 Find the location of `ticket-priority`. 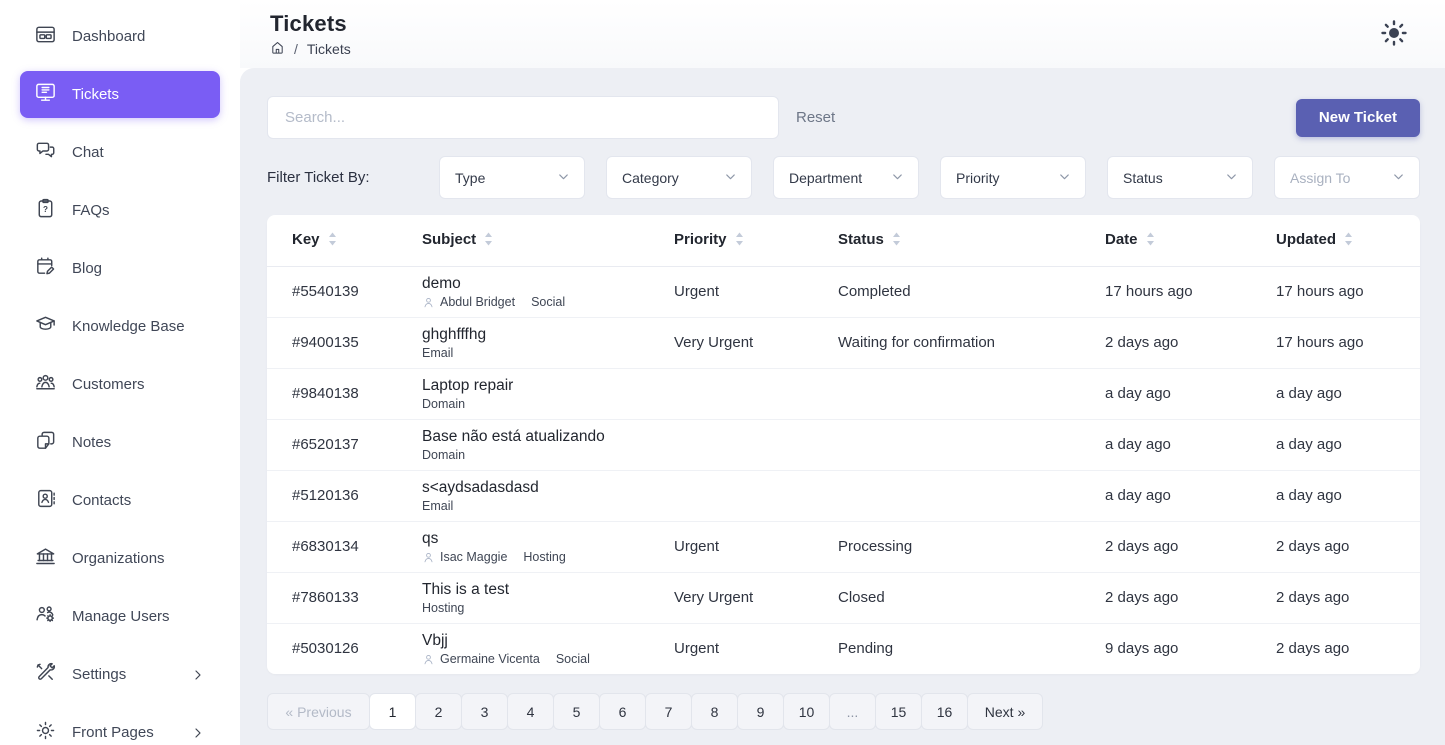

ticket-priority is located at coordinates (731, 444).